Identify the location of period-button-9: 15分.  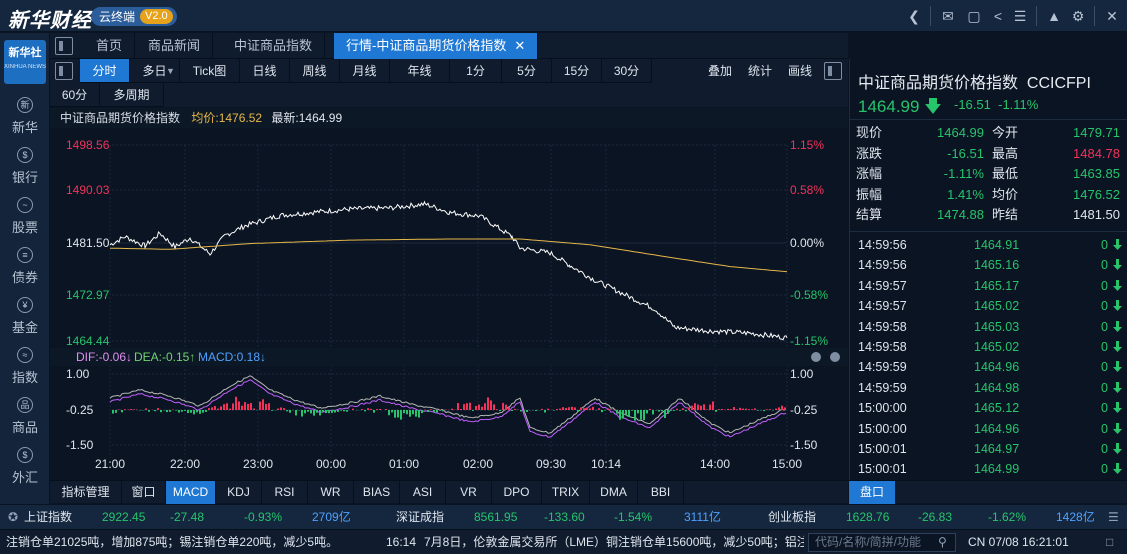
(577, 71).